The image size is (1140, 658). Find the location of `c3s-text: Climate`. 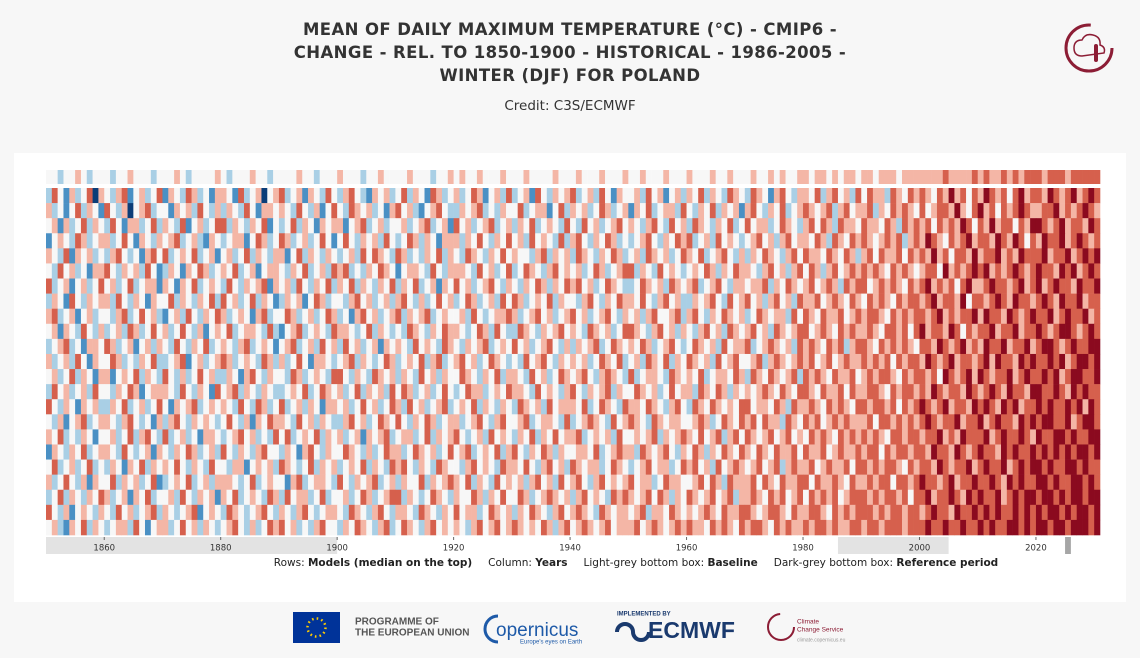

c3s-text: Climate is located at coordinates (808, 622).